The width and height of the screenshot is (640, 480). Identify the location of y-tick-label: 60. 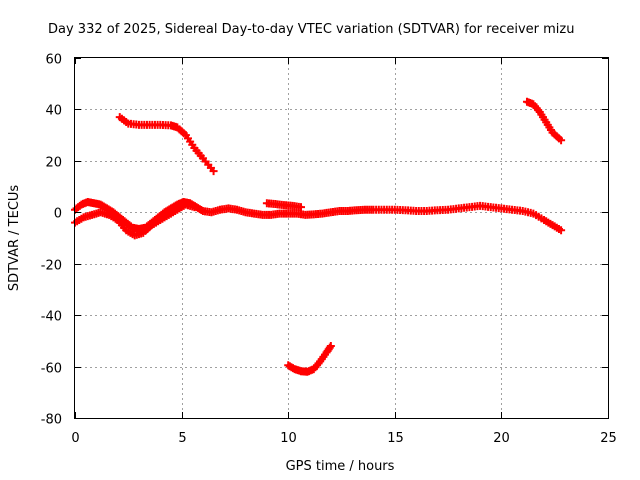
(53, 60).